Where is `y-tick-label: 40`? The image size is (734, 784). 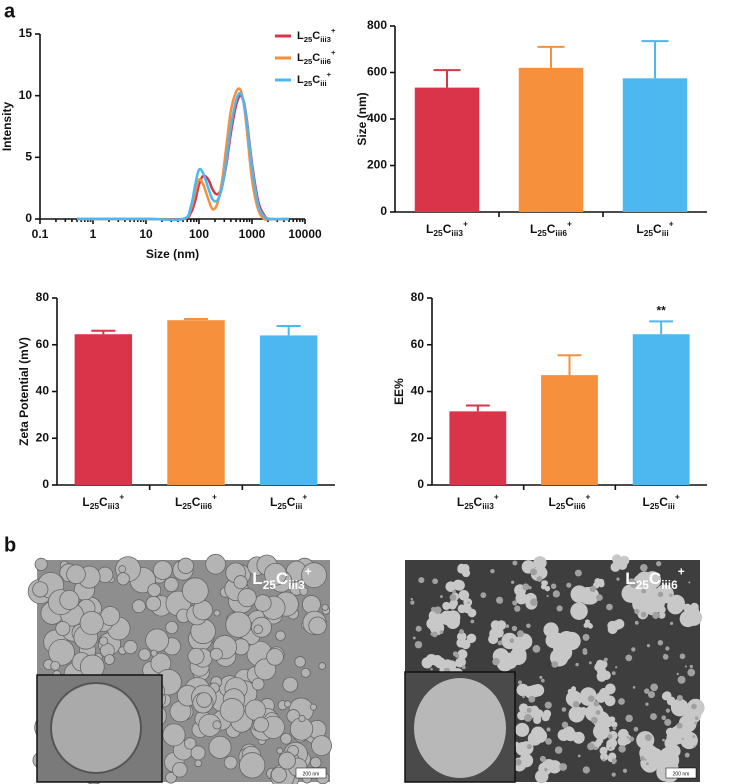
y-tick-label: 40 is located at coordinates (43, 391).